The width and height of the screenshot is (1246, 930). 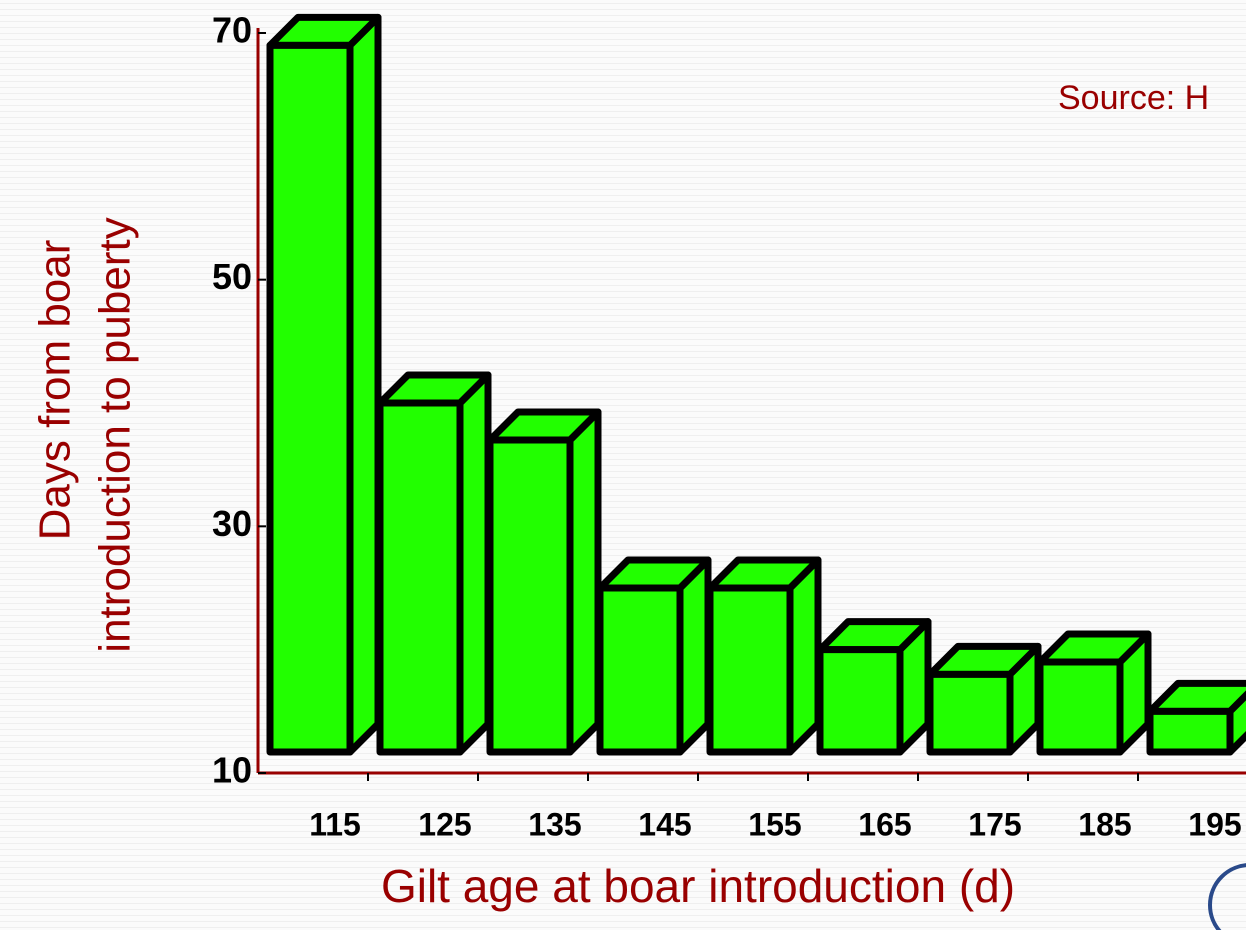 What do you see at coordinates (664, 824) in the screenshot?
I see `x-tick-label: 145` at bounding box center [664, 824].